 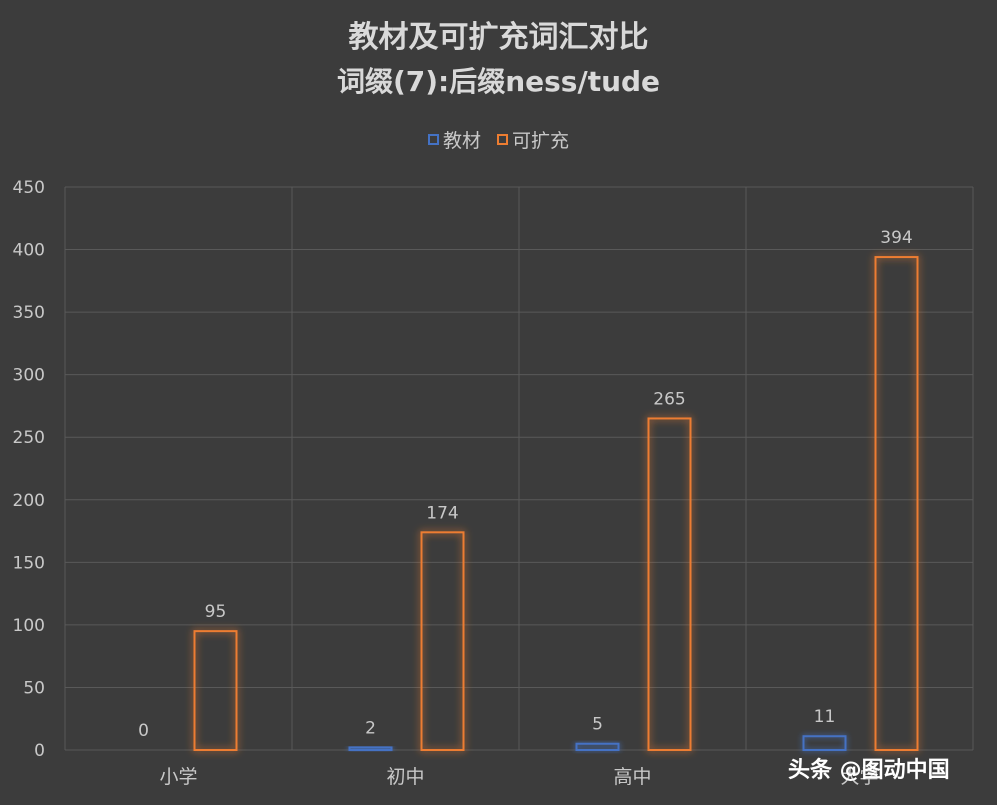 What do you see at coordinates (143, 731) in the screenshot?
I see `data-label: 0` at bounding box center [143, 731].